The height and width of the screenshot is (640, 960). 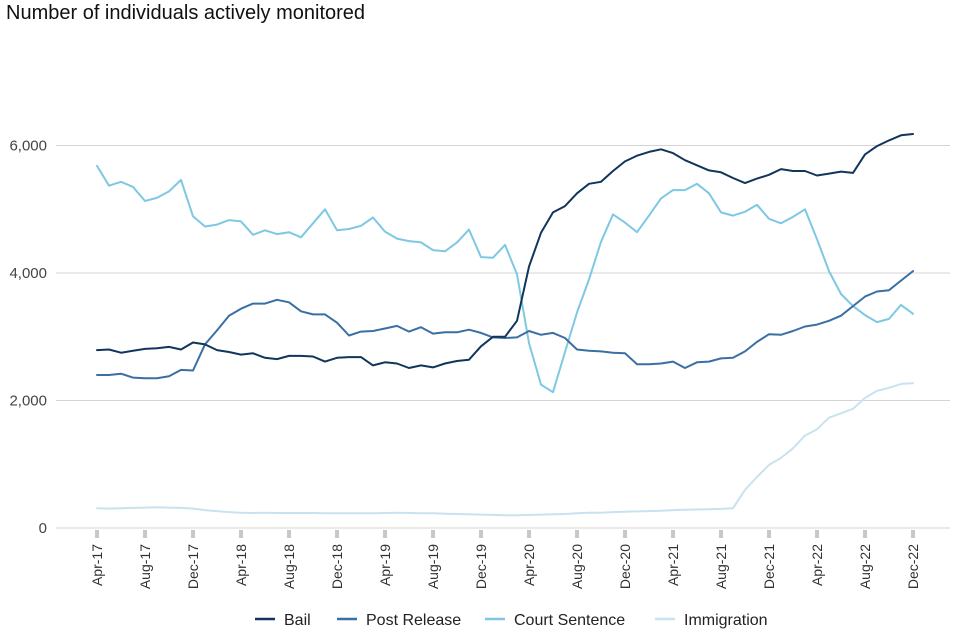 I want to click on x-tick-label: Apr-20, so click(x=529, y=565).